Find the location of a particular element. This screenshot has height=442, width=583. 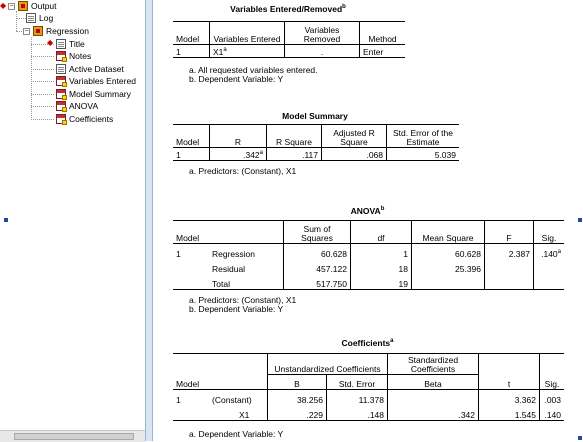

cell-sig: .140 is located at coordinates (552, 414).